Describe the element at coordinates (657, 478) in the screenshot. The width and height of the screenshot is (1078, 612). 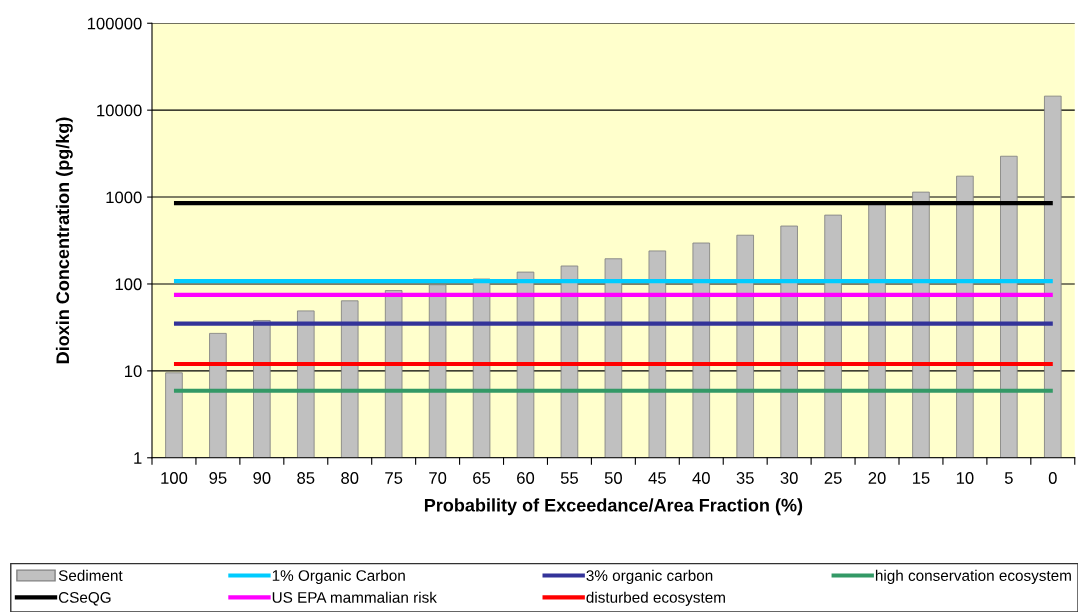
I see `x-tick-label: 45` at that location.